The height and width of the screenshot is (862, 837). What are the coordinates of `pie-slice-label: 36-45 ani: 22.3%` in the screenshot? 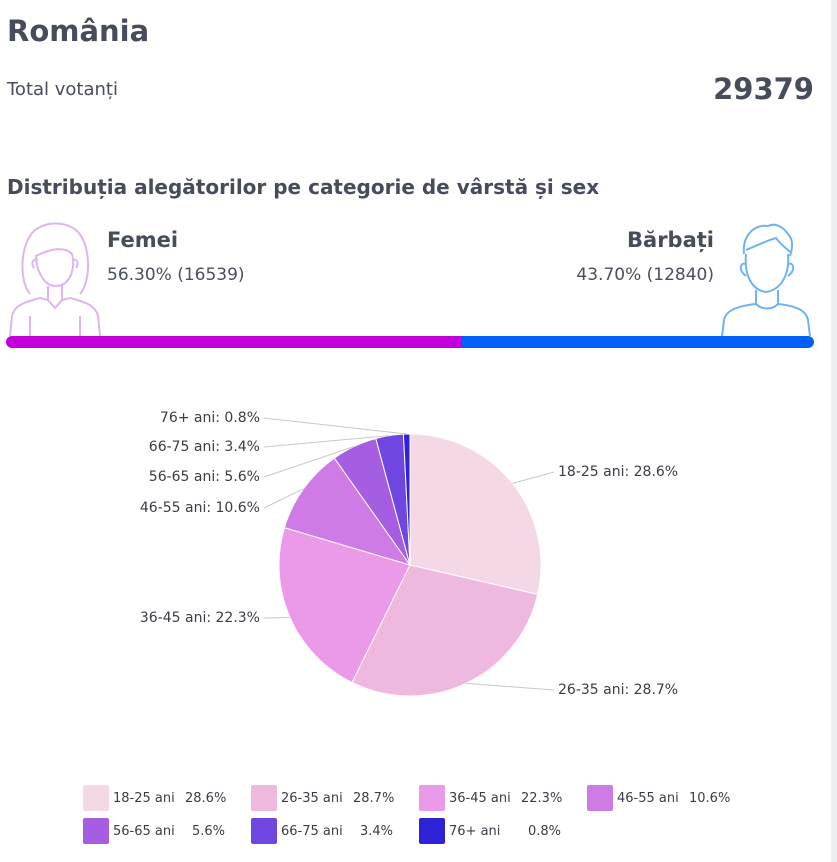 It's located at (200, 618).